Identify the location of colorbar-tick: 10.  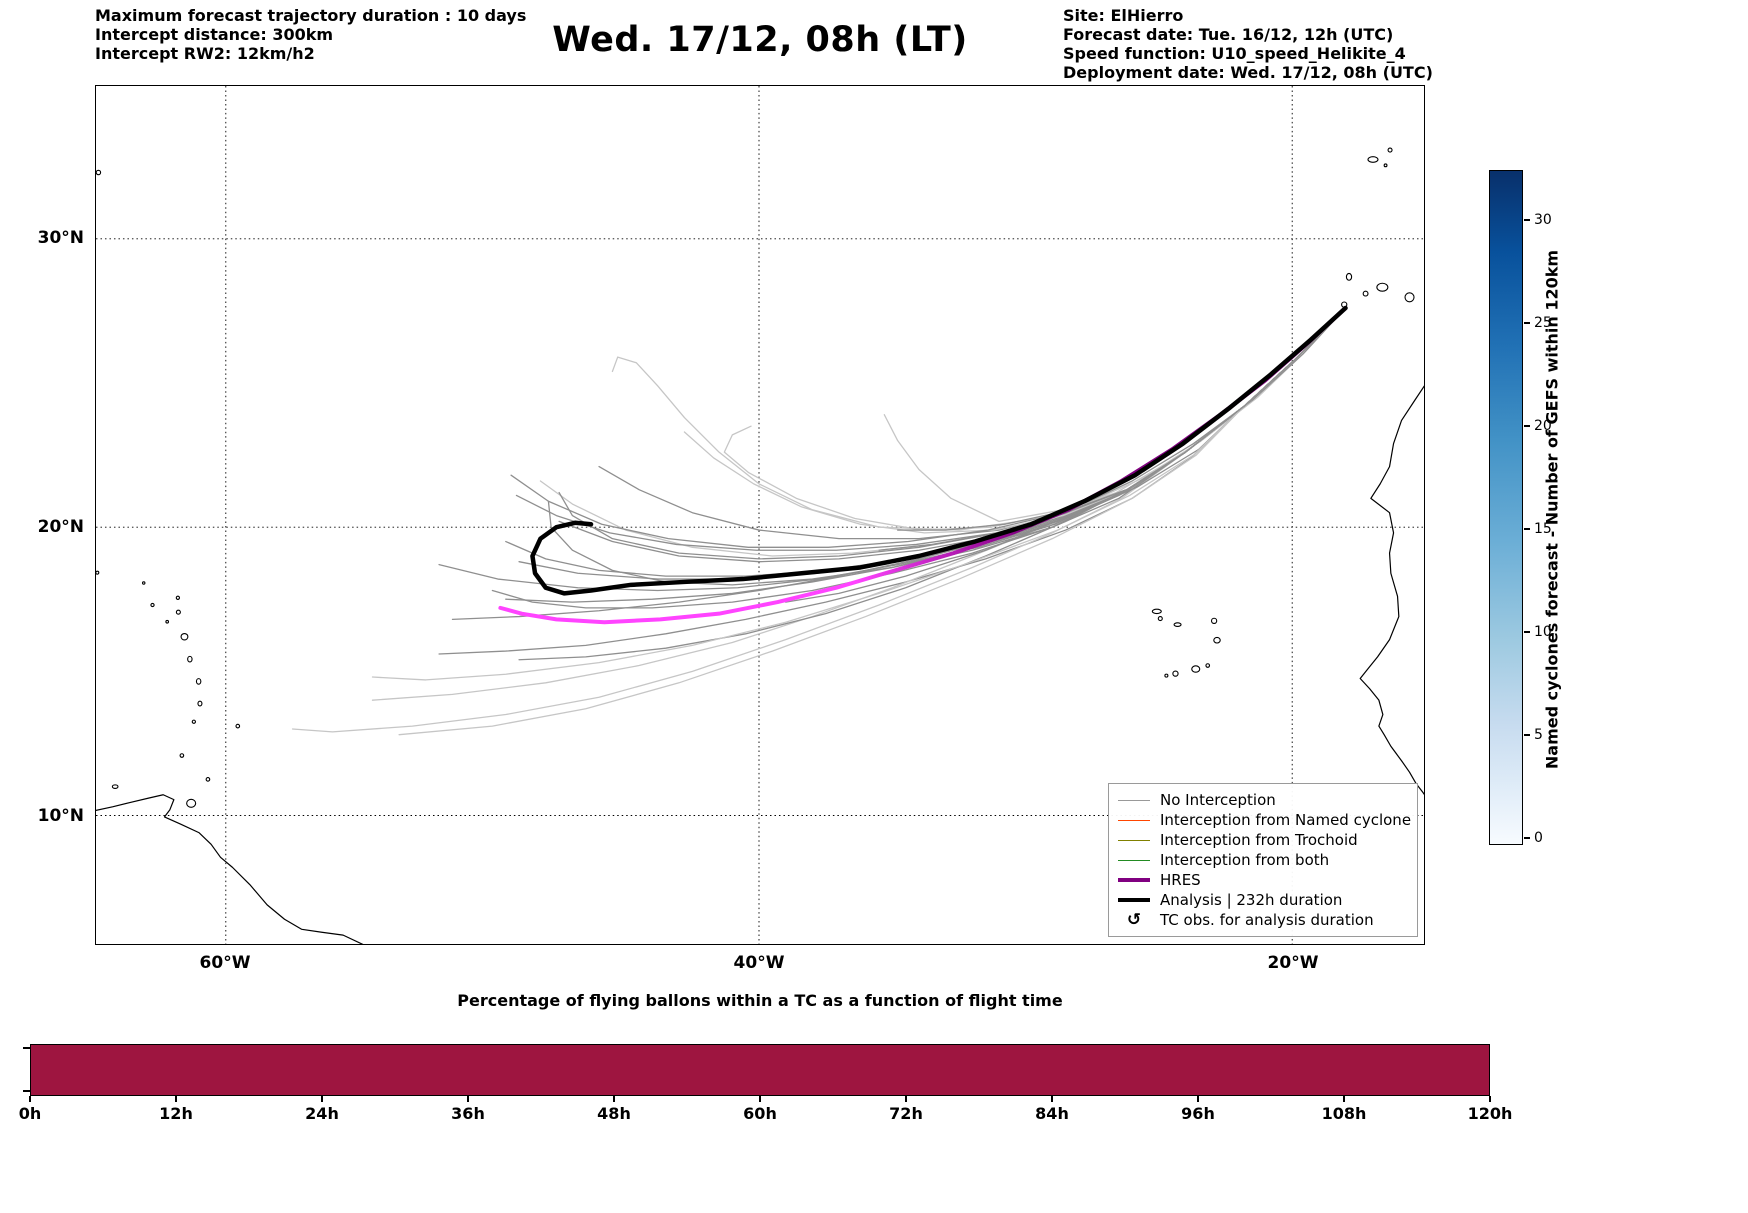
(1538, 632).